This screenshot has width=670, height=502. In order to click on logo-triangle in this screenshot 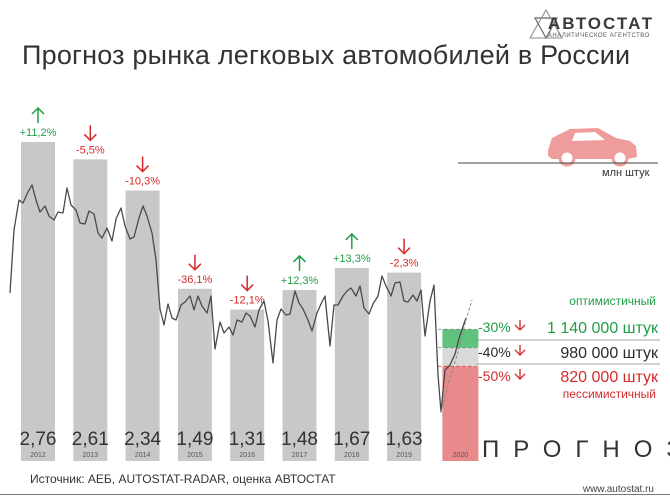, I will do `click(546, 28)`.